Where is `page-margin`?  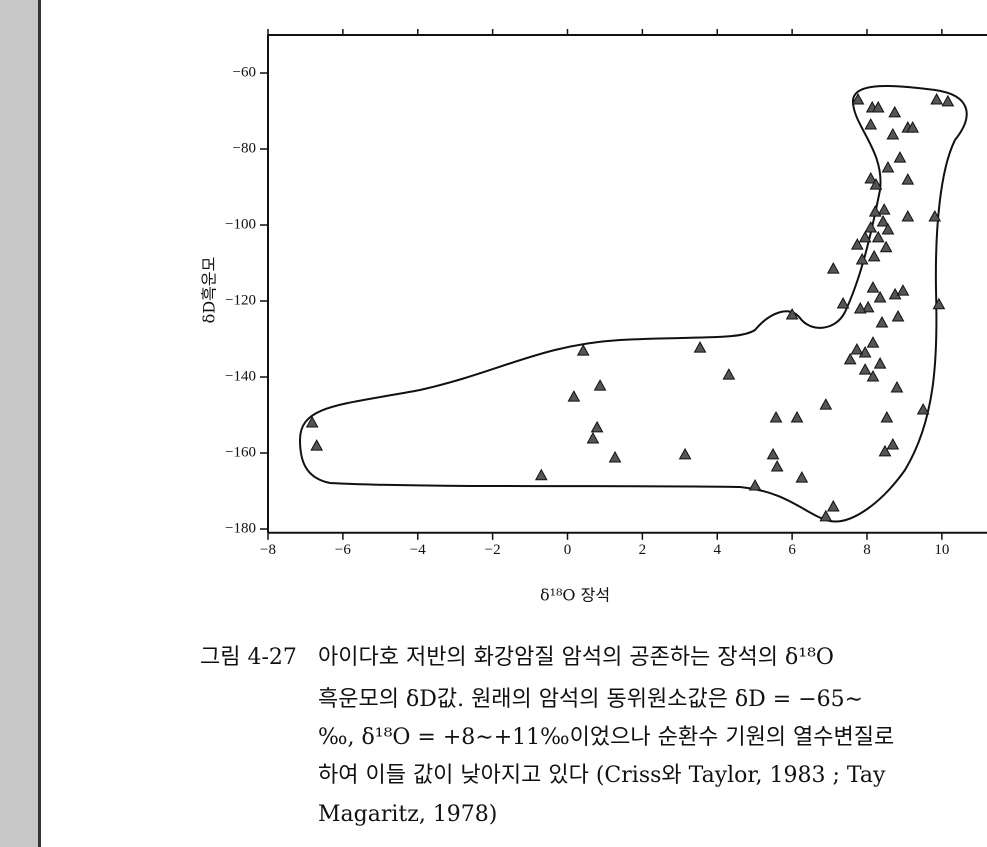 page-margin is located at coordinates (19, 423).